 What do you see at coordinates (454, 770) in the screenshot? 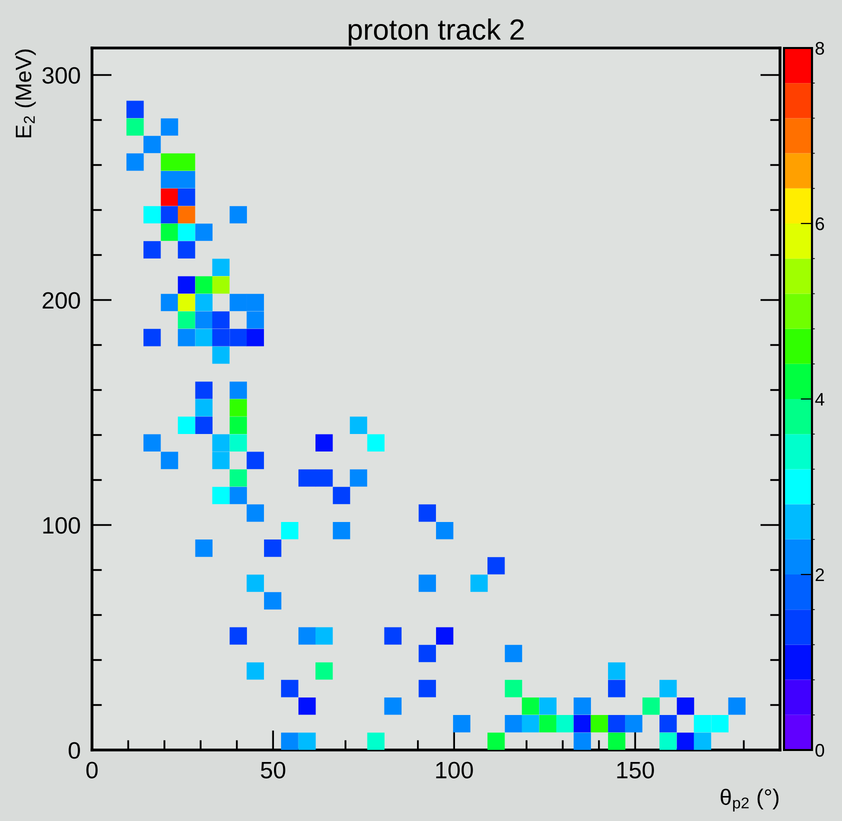
I see `x-tick-label: 100` at bounding box center [454, 770].